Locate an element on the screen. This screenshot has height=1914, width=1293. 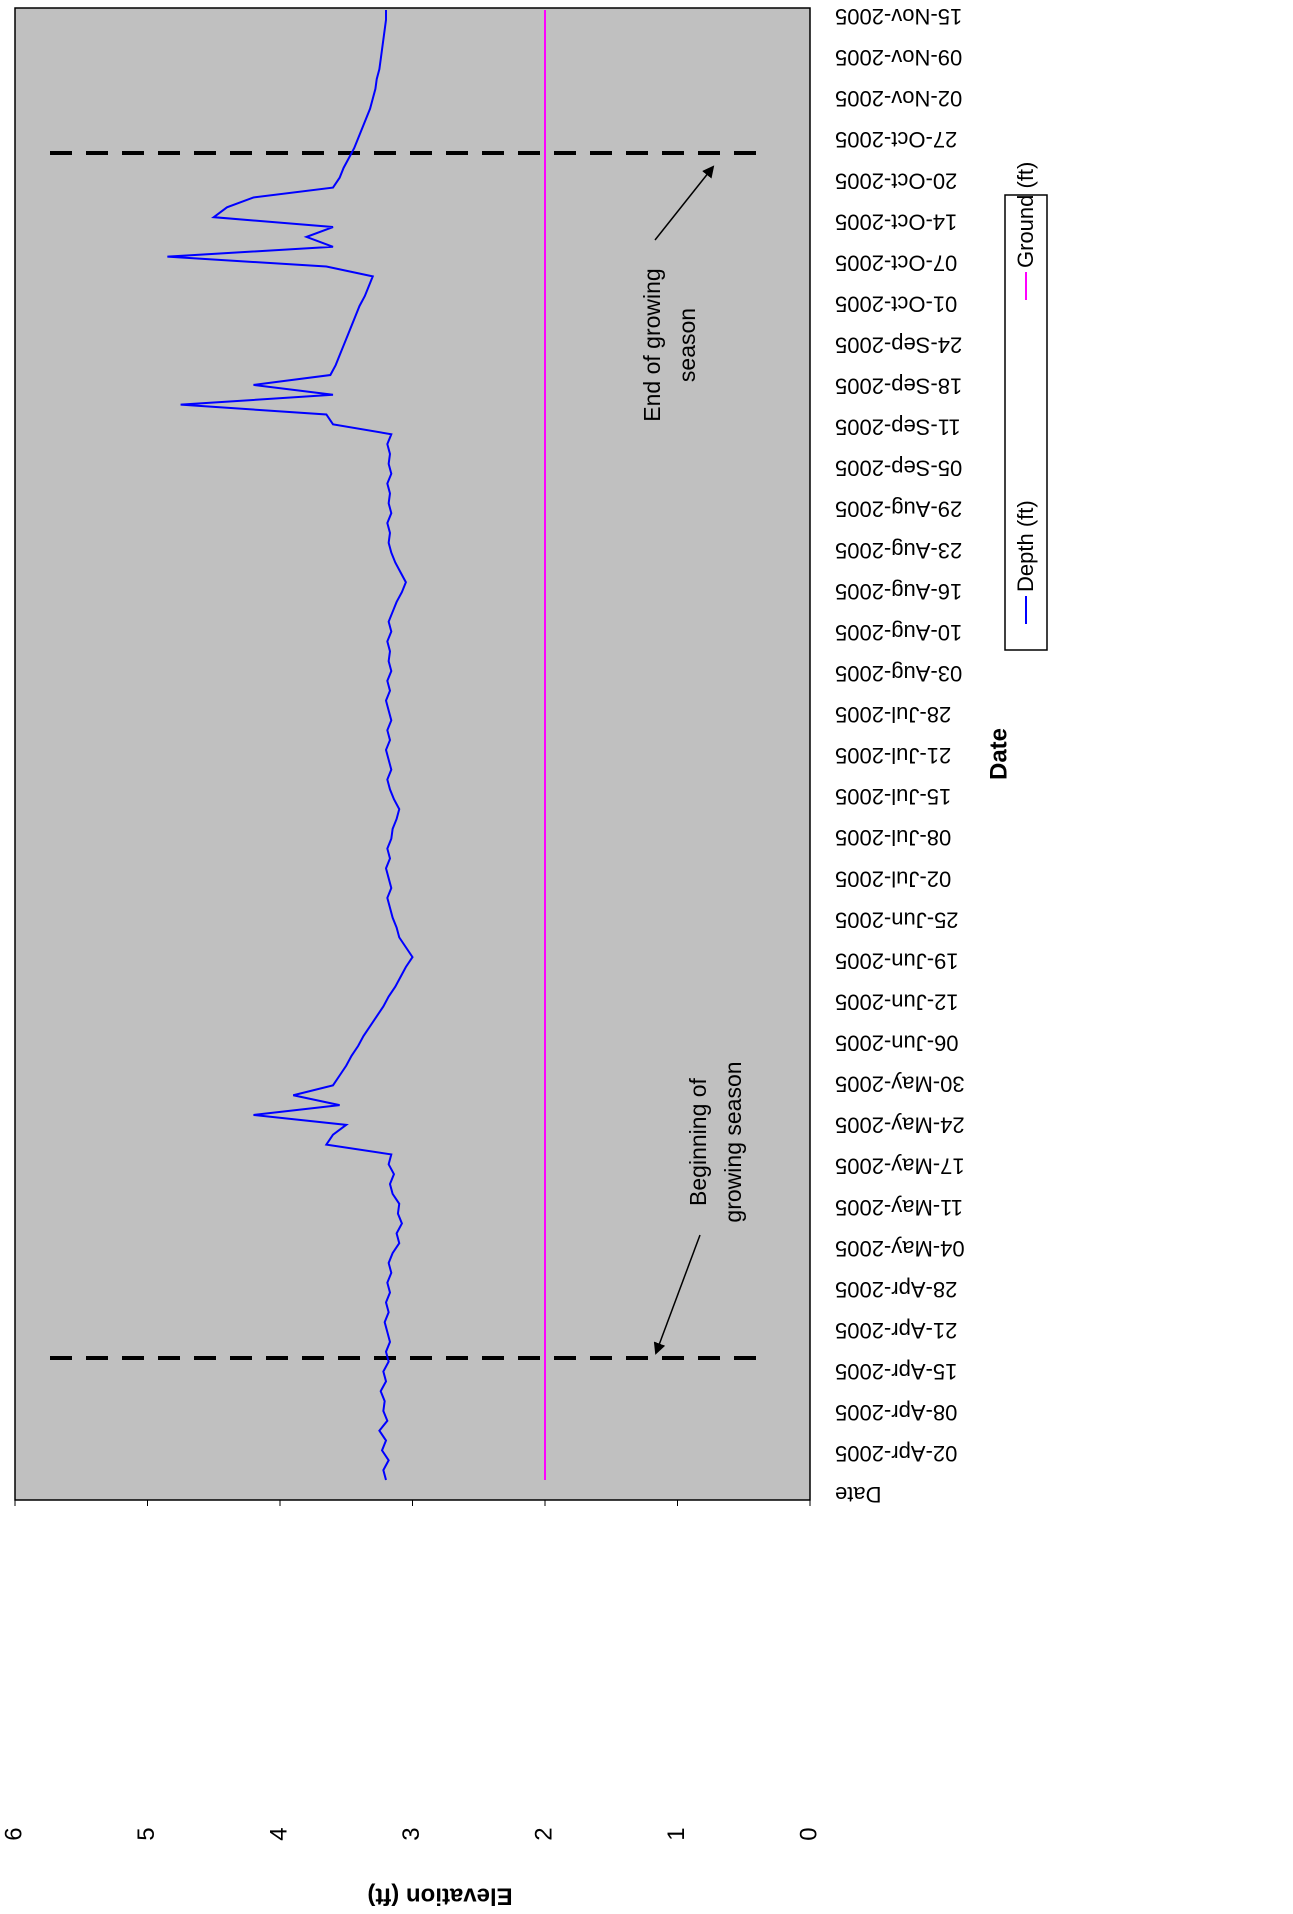
x-tick-label: 03-Aug-2005 is located at coordinates (898, 673).